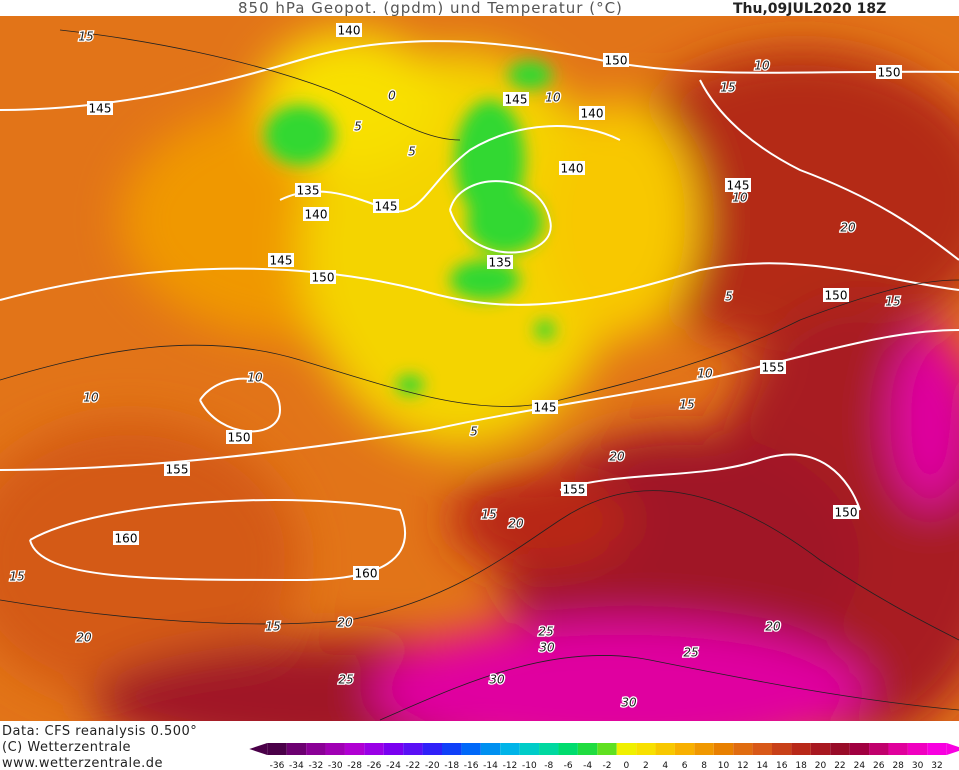 This screenshot has width=959, height=770. I want to click on colorbar-label: 16, so click(782, 765).